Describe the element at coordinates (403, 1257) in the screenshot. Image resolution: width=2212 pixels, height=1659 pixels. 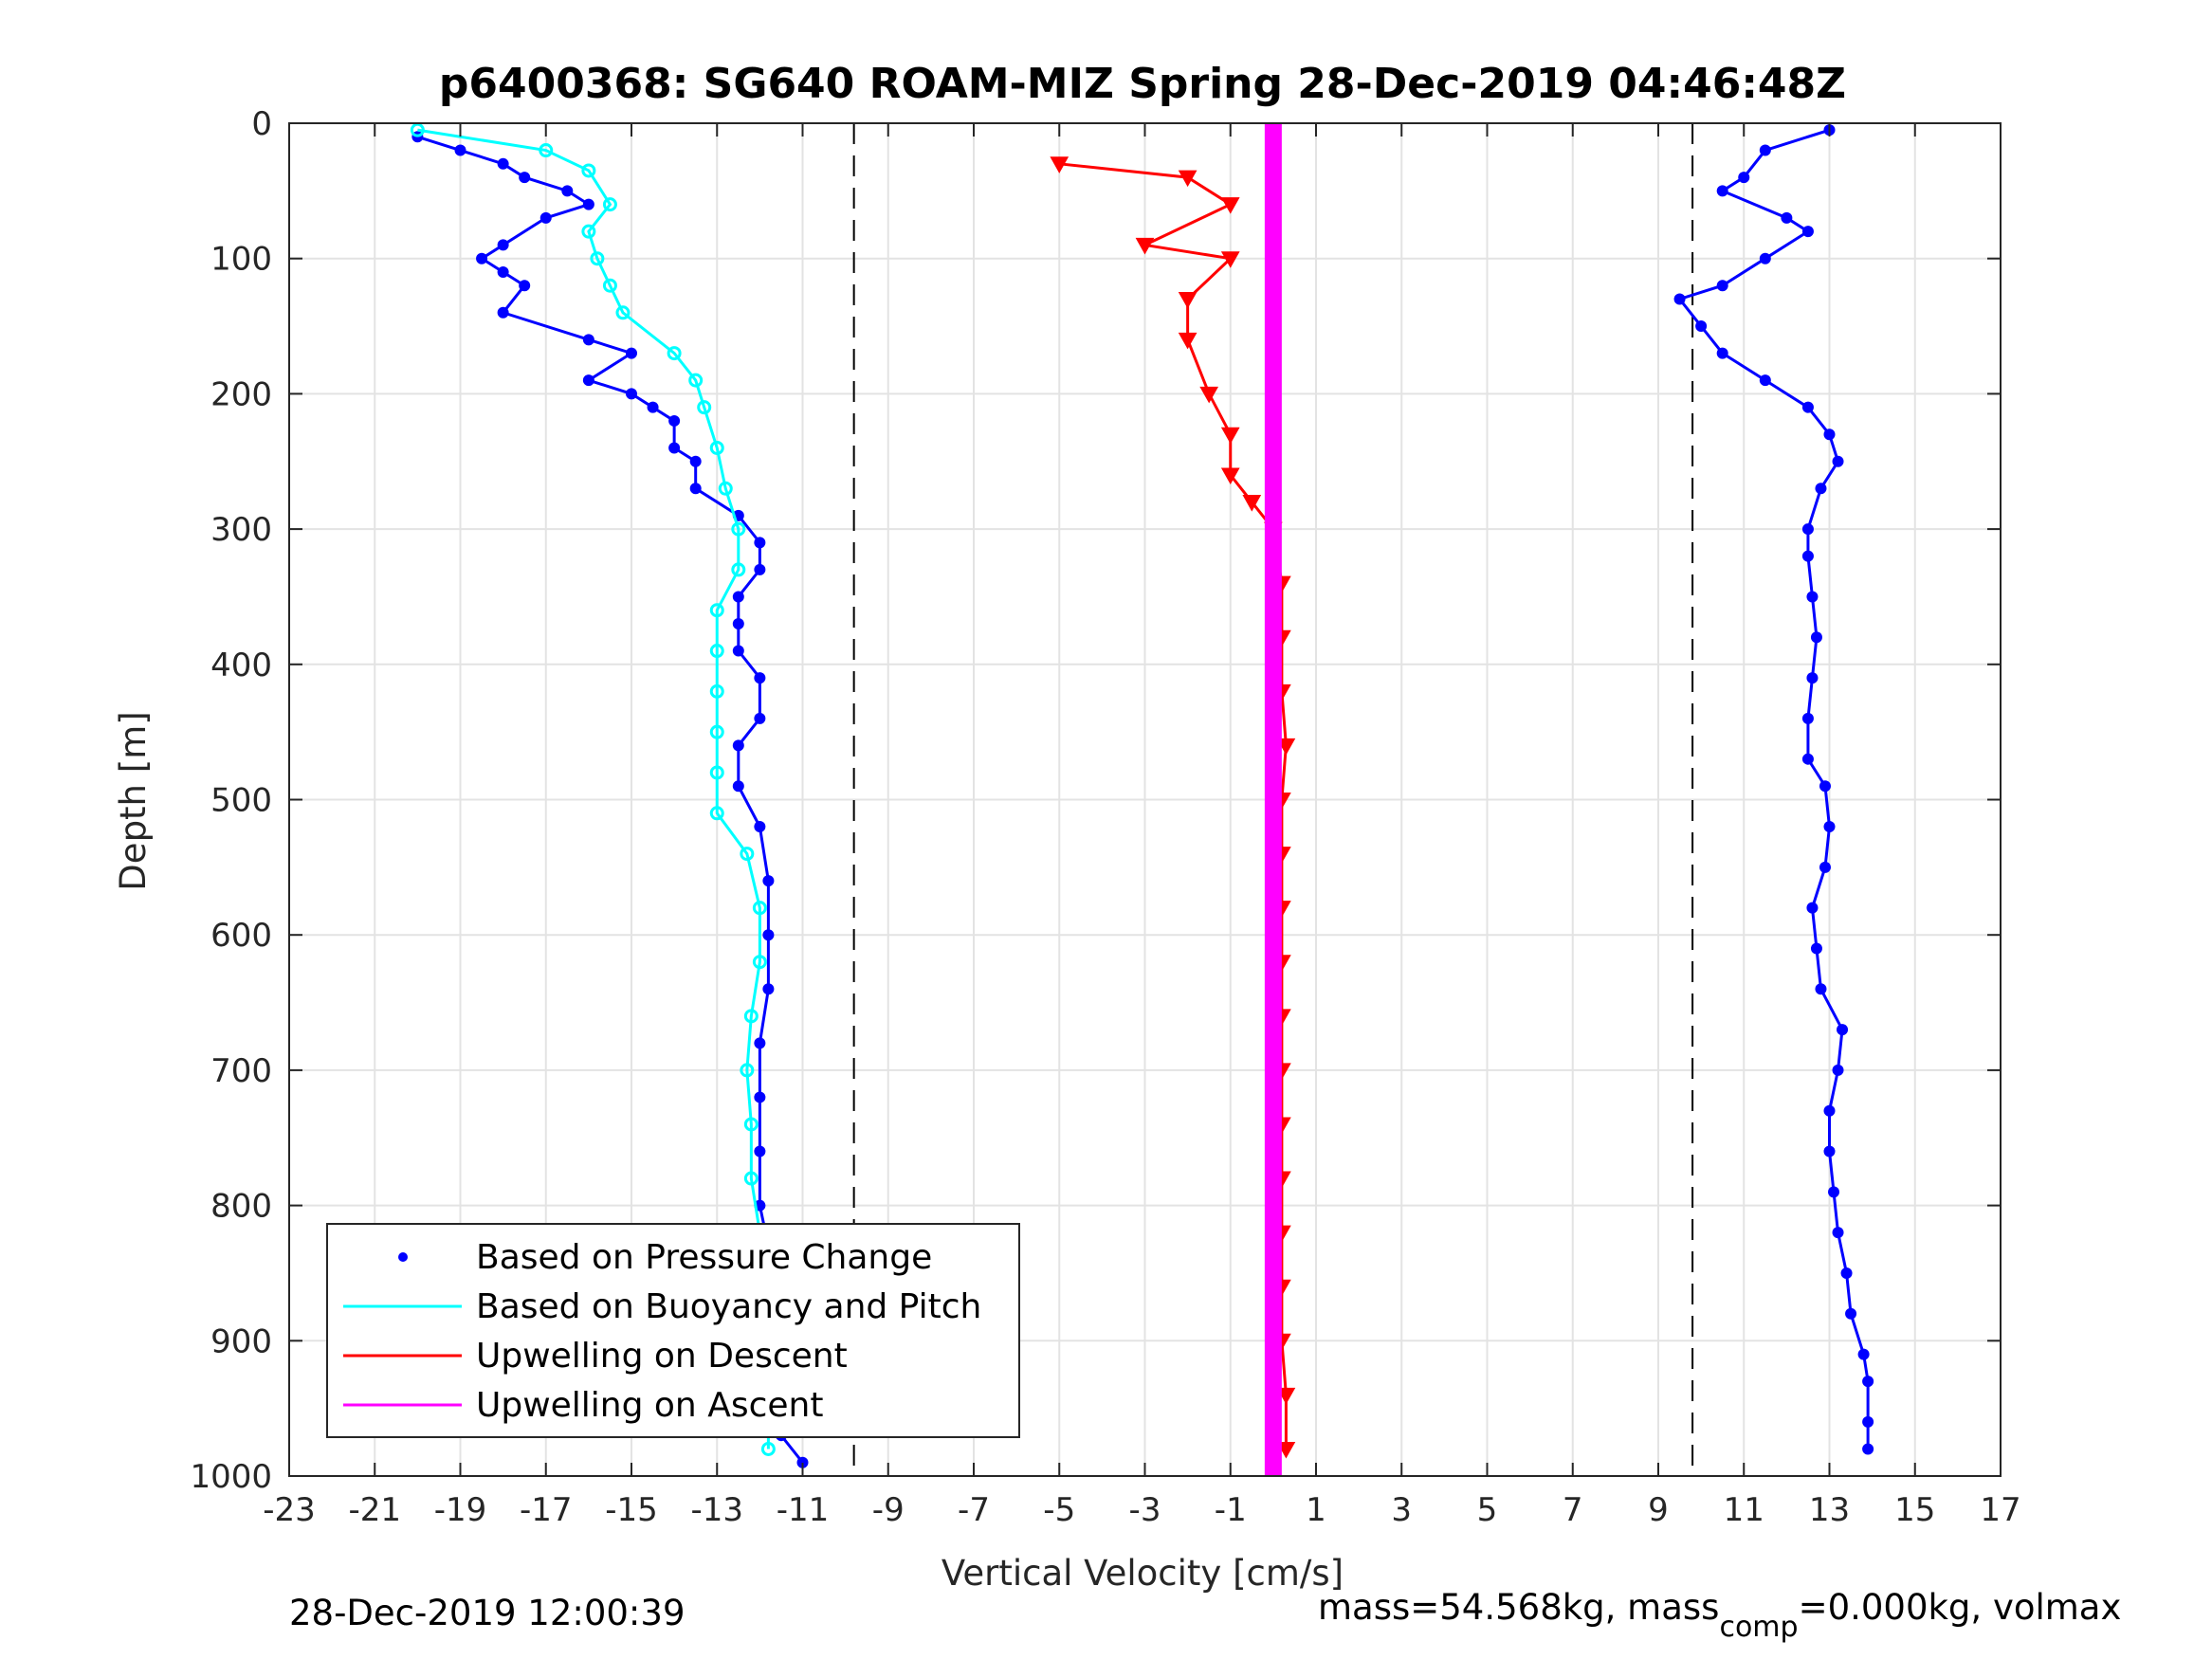
I see `legend-marker` at that location.